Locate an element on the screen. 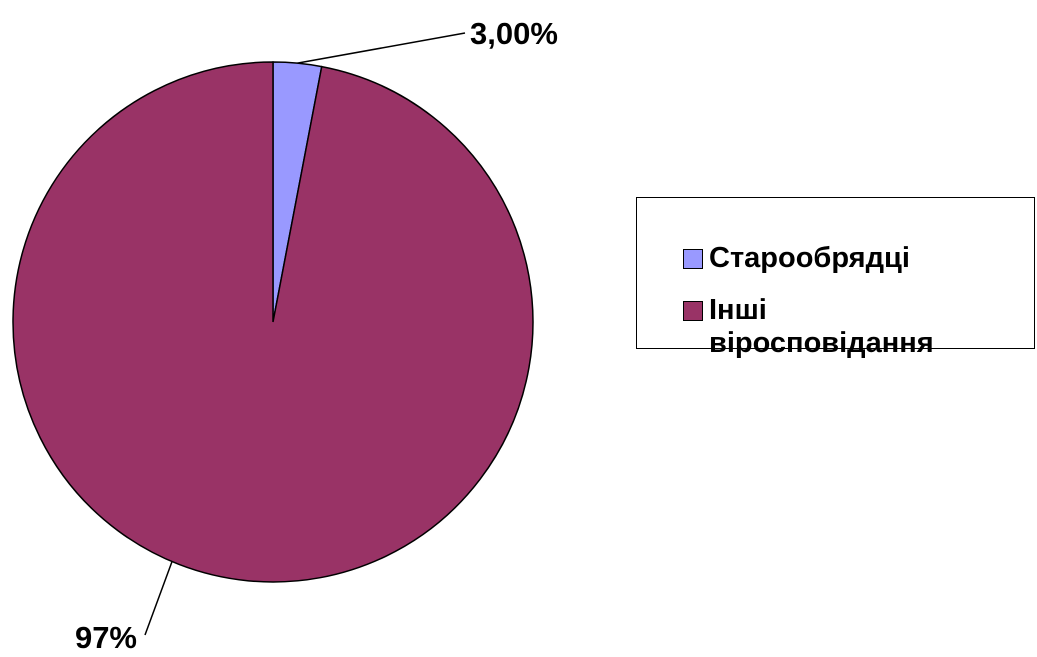  legend-label: Інші віросповідання is located at coordinates (821, 326).